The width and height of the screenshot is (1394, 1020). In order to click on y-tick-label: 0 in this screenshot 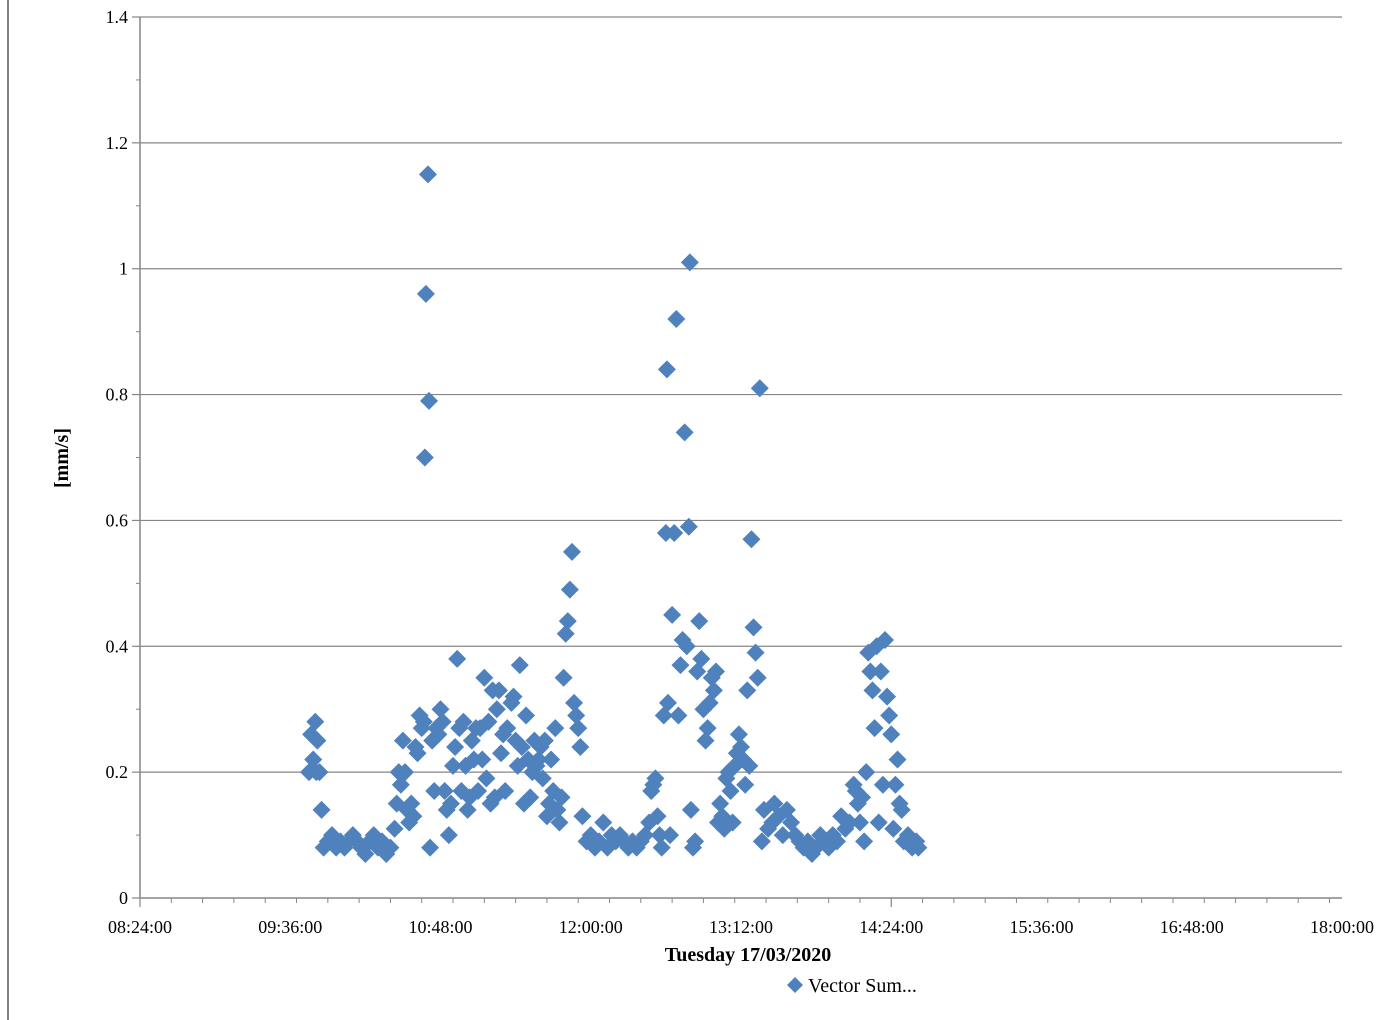, I will do `click(123, 898)`.